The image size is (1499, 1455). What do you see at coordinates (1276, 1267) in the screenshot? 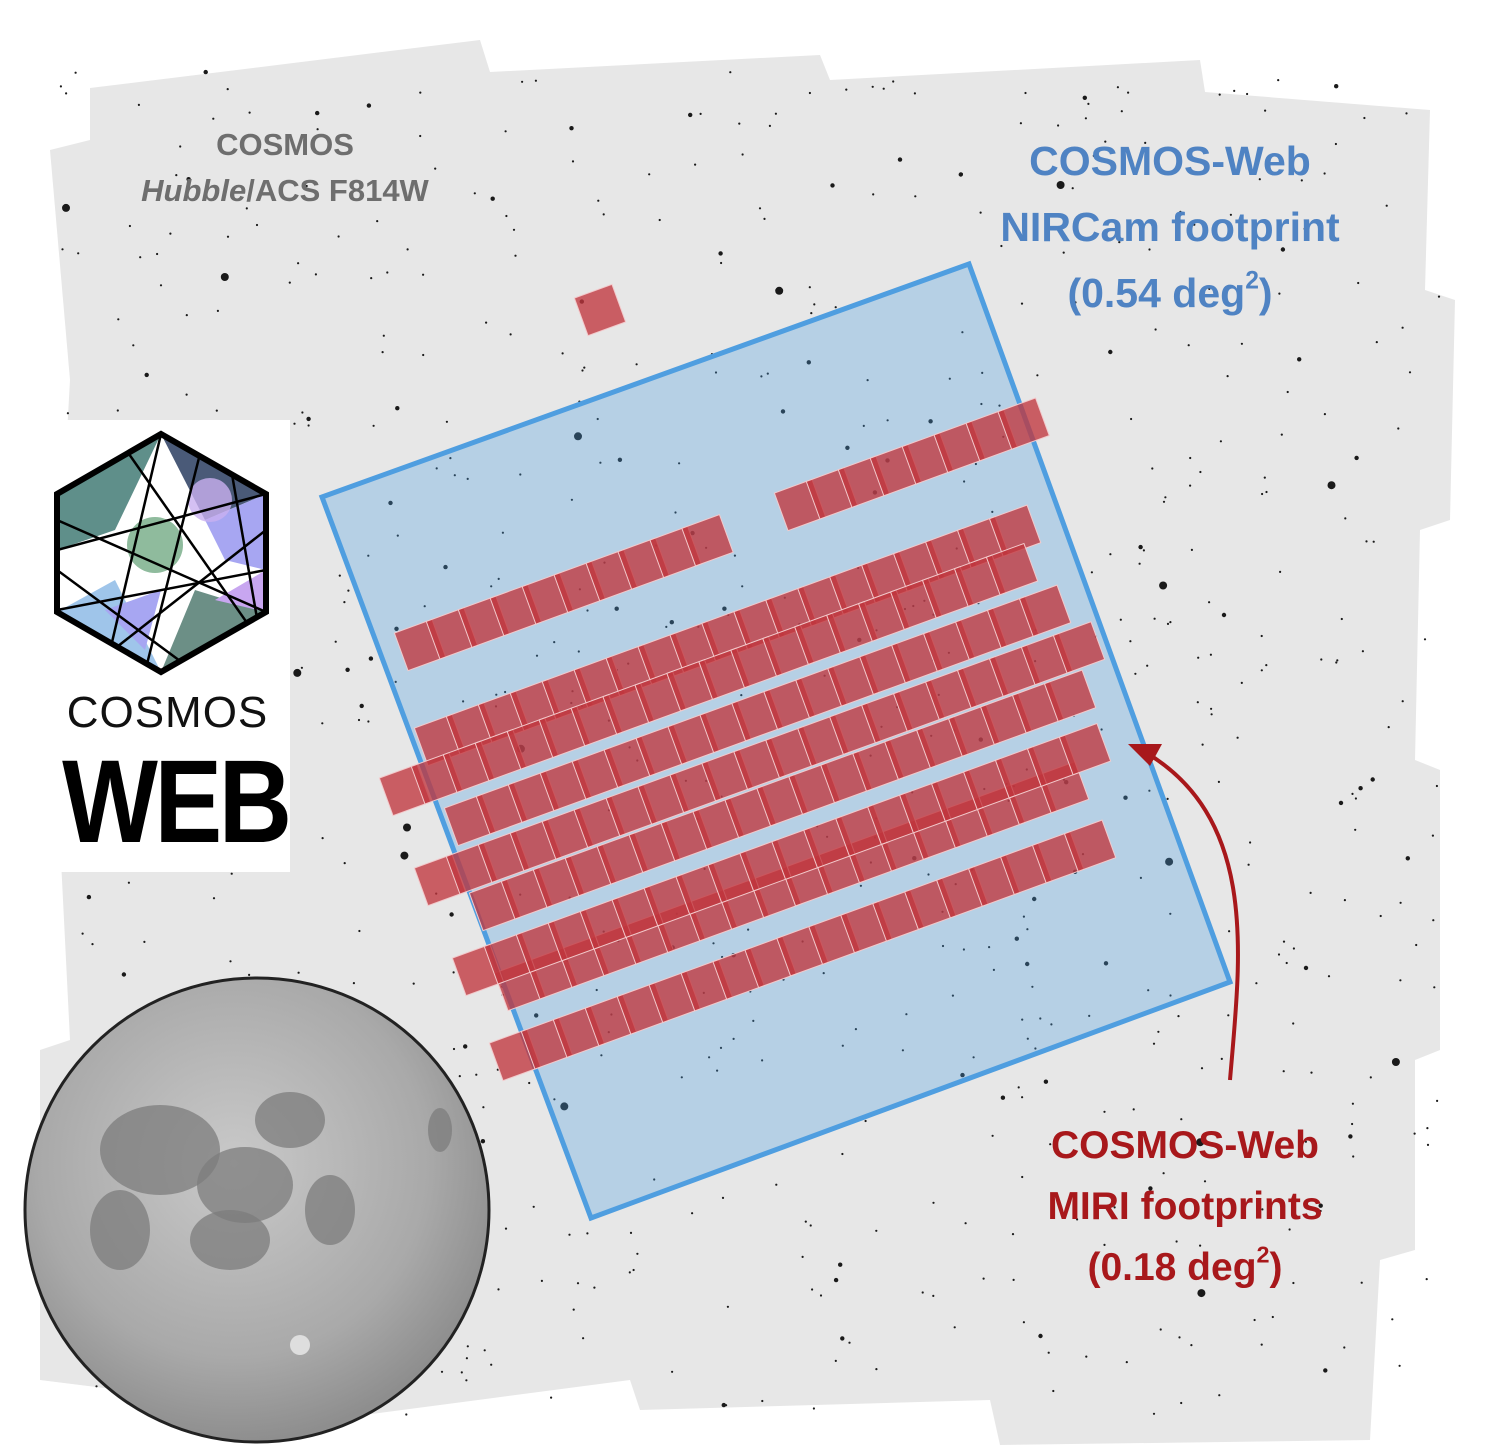
I see `miri-area-close: )` at bounding box center [1276, 1267].